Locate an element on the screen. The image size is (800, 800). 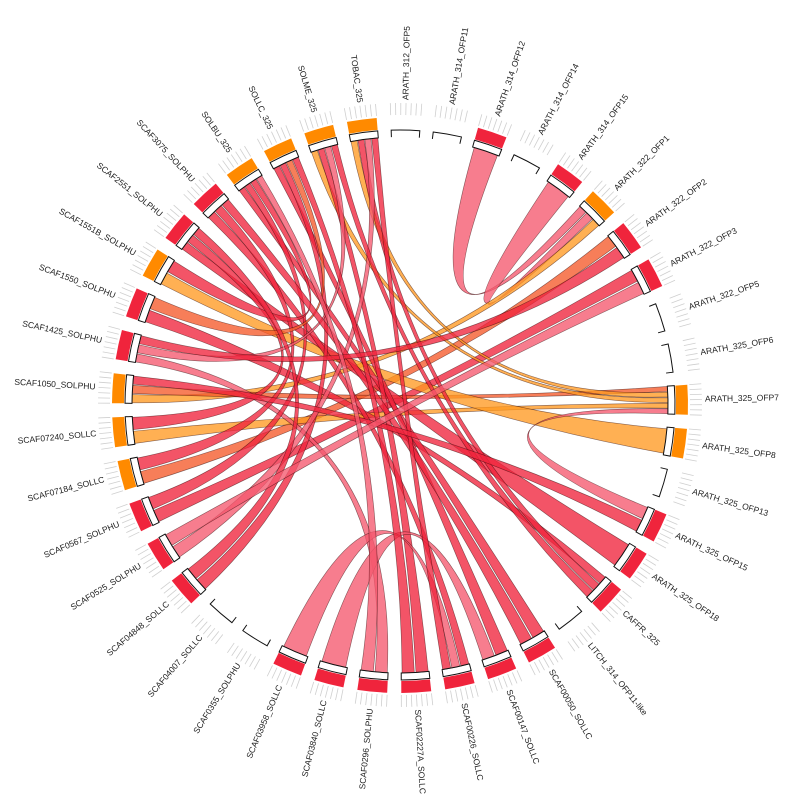
segment-label: SCAF3075_SOLPHU is located at coordinates (166, 150).